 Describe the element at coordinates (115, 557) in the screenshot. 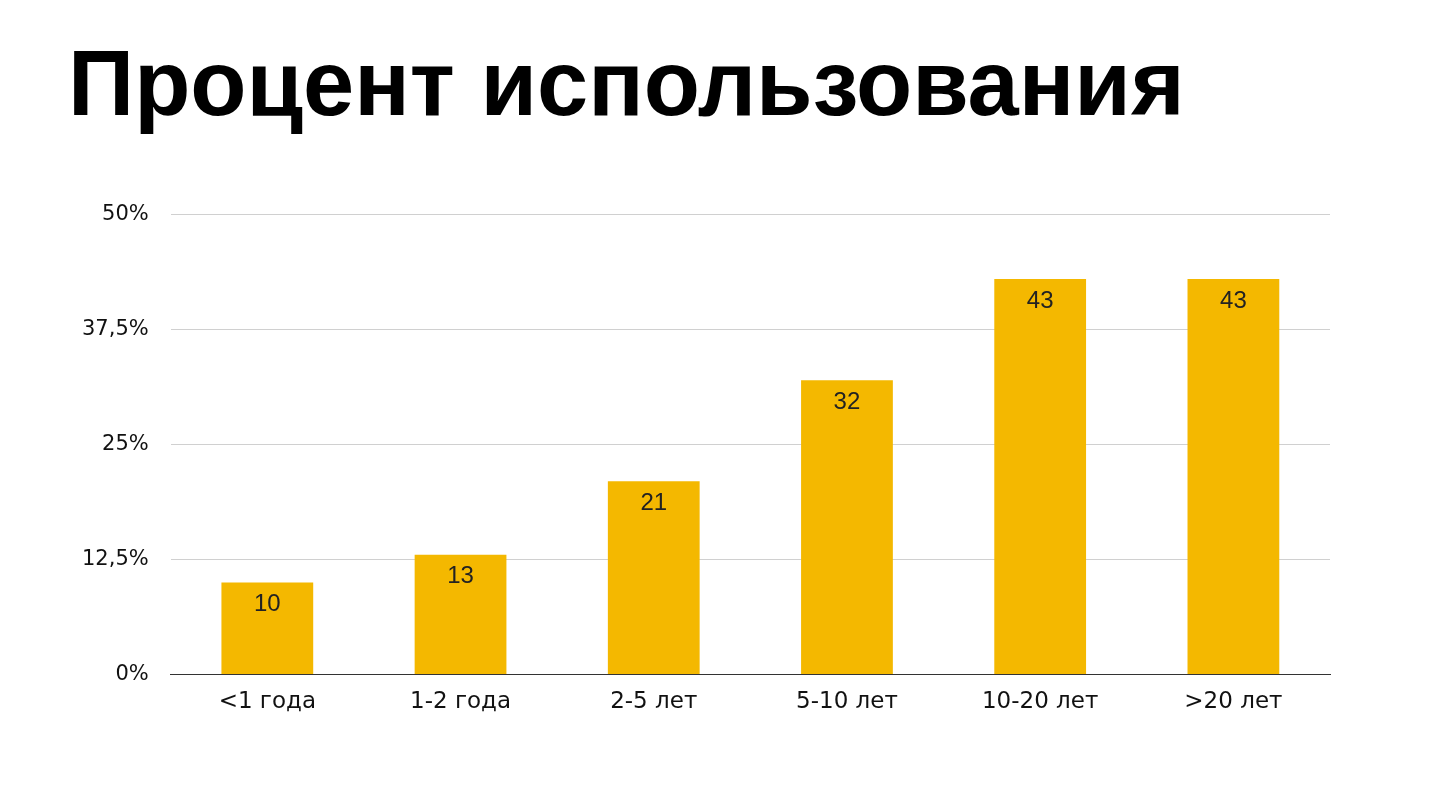

I see `y-tick-label: 12,5%` at that location.